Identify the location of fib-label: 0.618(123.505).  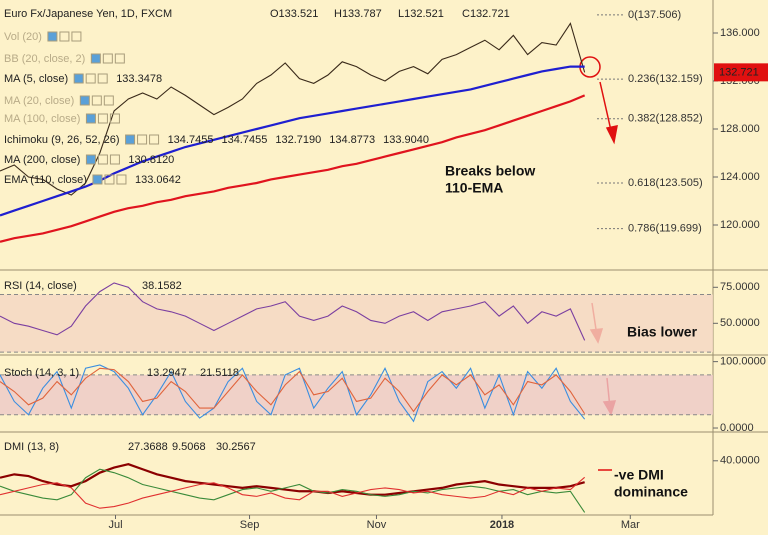
(665, 183).